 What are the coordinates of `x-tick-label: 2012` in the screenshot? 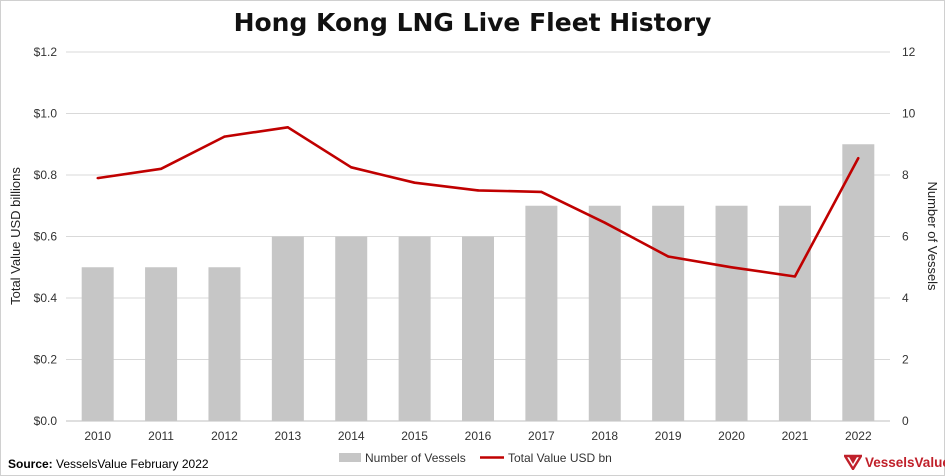 It's located at (224, 436).